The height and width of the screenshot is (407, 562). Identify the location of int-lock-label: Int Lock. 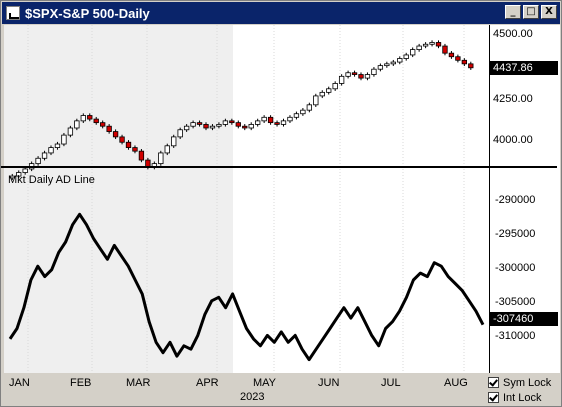
(522, 397).